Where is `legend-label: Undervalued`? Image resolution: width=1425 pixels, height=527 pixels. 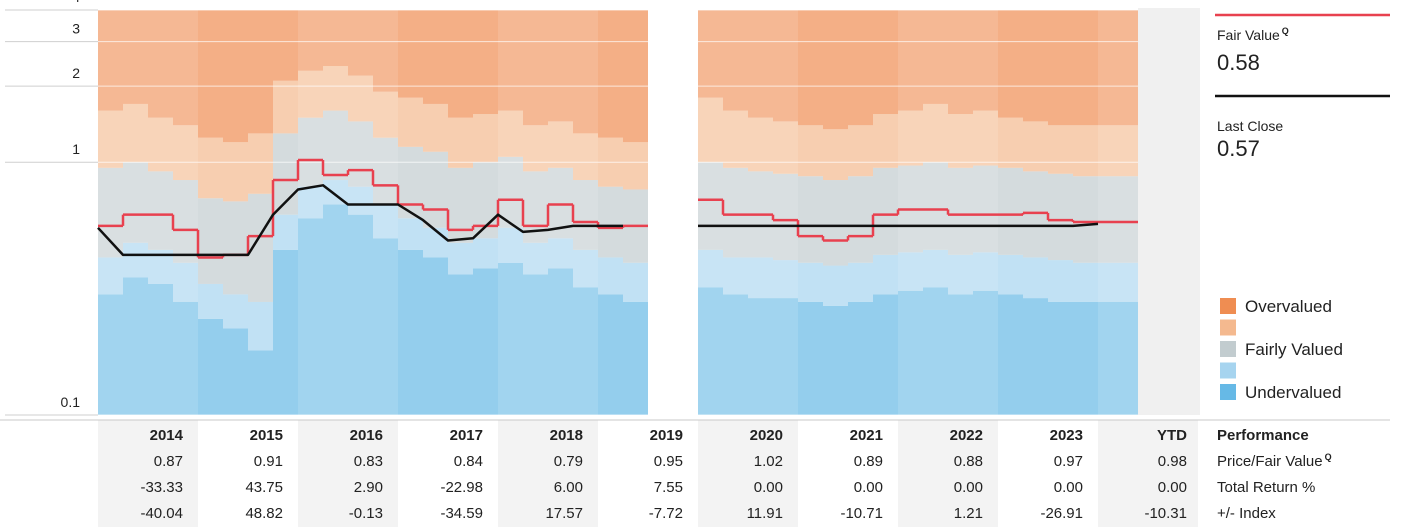
legend-label: Undervalued is located at coordinates (1293, 392).